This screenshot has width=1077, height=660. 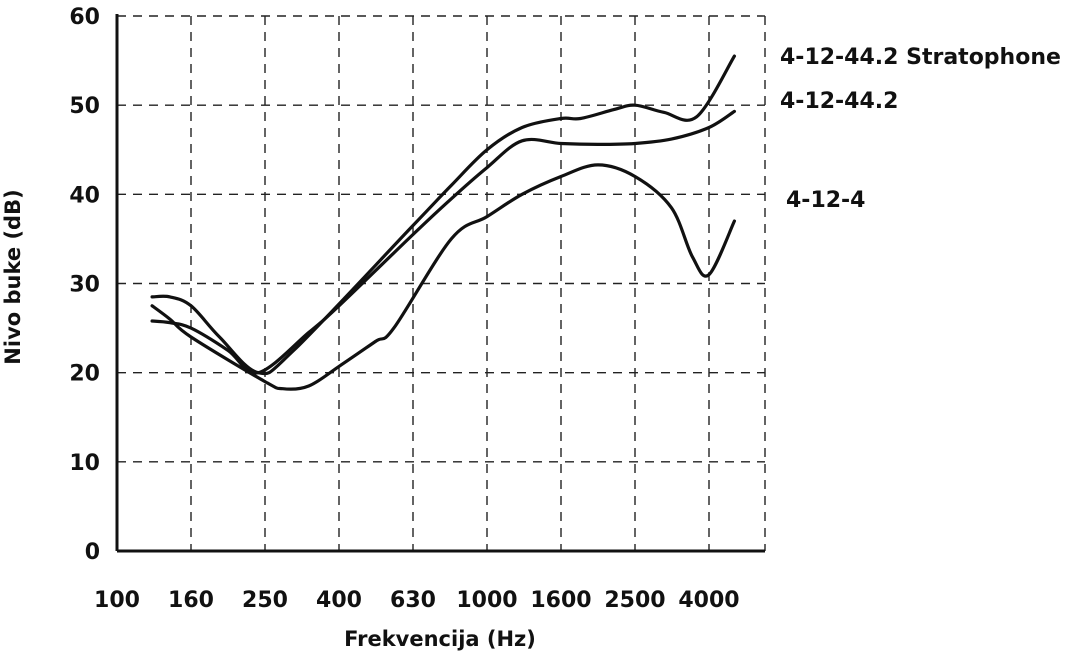 What do you see at coordinates (265, 600) in the screenshot?
I see `x-tick-label: 250` at bounding box center [265, 600].